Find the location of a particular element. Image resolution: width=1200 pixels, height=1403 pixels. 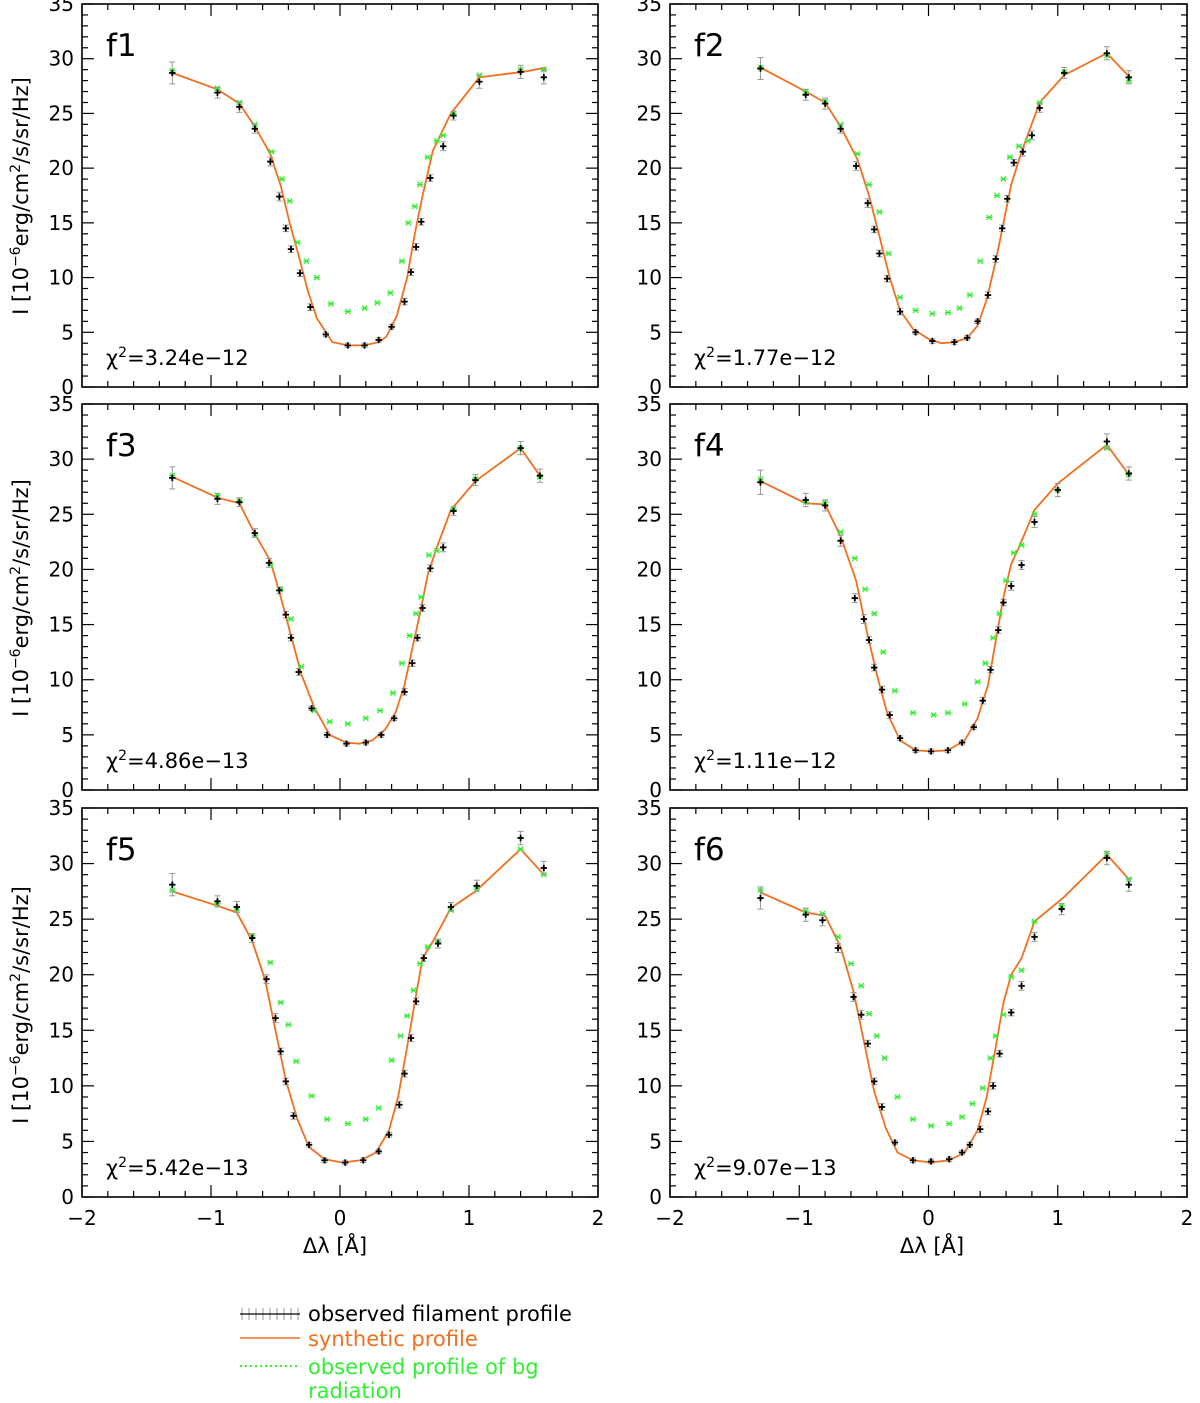

panel-f6: 0 5 10 15 20 25 30 35 −2 −1 0 1 2 f6 χ2=9.07e−13 is located at coordinates (915, 1013).